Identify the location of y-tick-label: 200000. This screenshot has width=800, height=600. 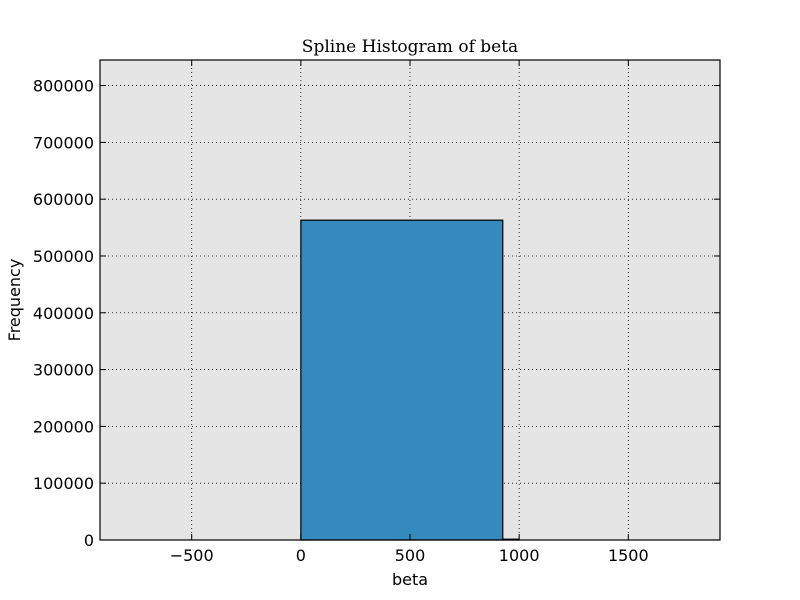
(63, 426).